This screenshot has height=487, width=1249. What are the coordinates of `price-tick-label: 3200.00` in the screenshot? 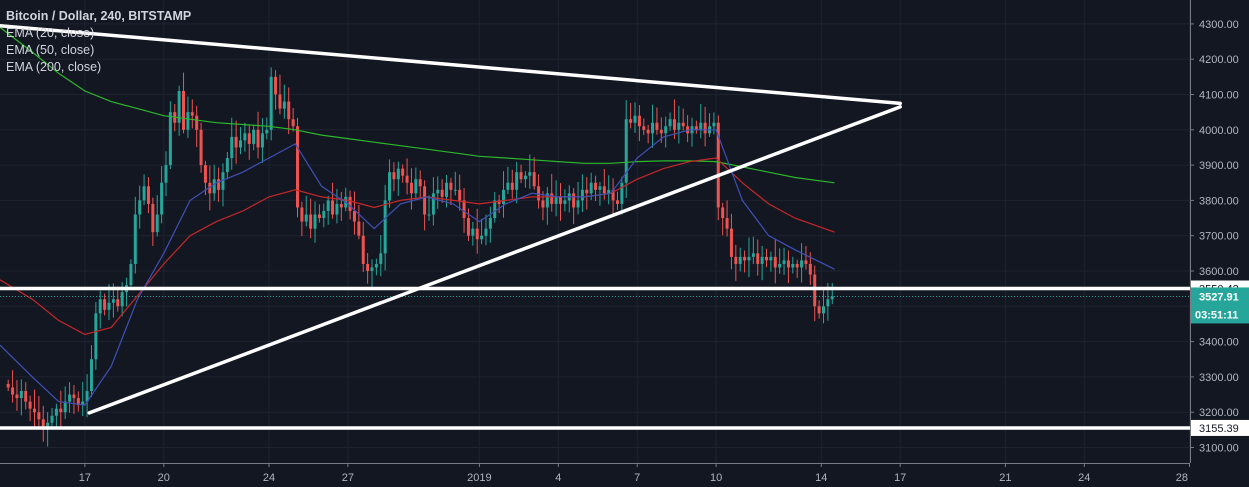 It's located at (1219, 413).